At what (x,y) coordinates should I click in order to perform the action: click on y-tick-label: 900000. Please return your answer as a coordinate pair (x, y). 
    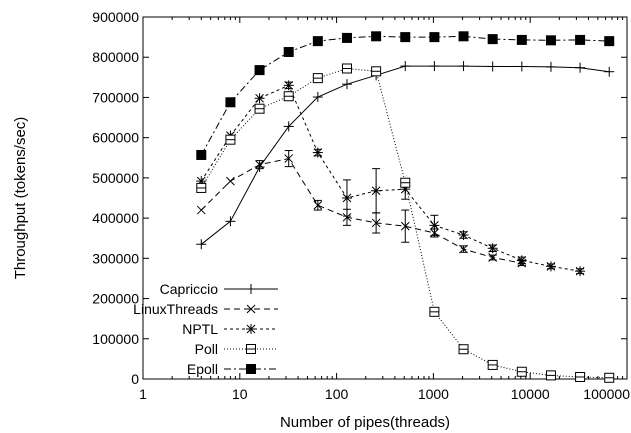
    Looking at the image, I should click on (115, 17).